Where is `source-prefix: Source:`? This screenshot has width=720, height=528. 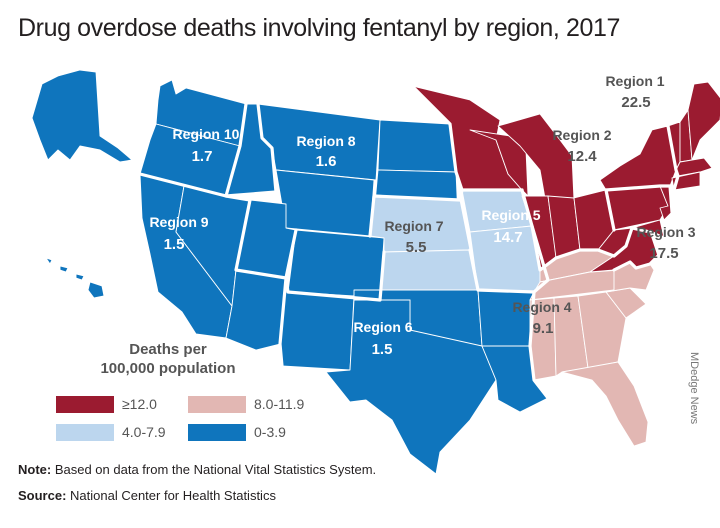
source-prefix: Source: is located at coordinates (42, 495).